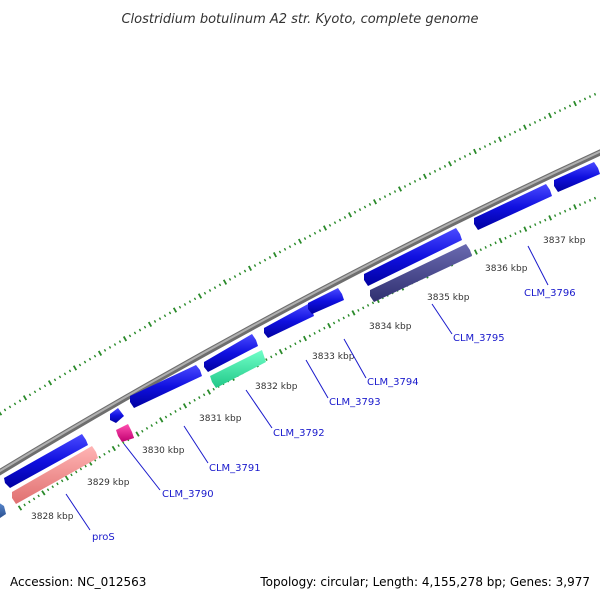 This screenshot has height=600, width=600. What do you see at coordinates (506, 269) in the screenshot?
I see `ruler-label: 3836 kbp` at bounding box center [506, 269].